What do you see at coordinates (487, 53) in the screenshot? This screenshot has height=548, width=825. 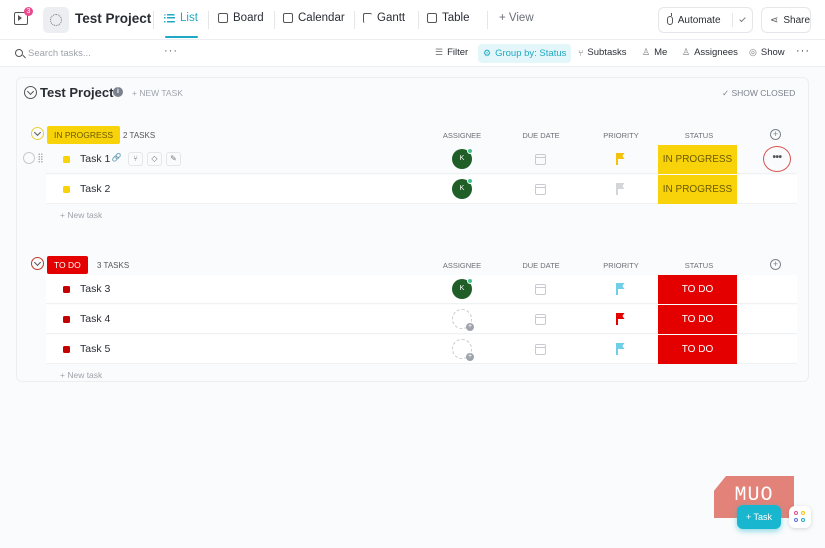 I see `layers-icon: ⚙` at bounding box center [487, 53].